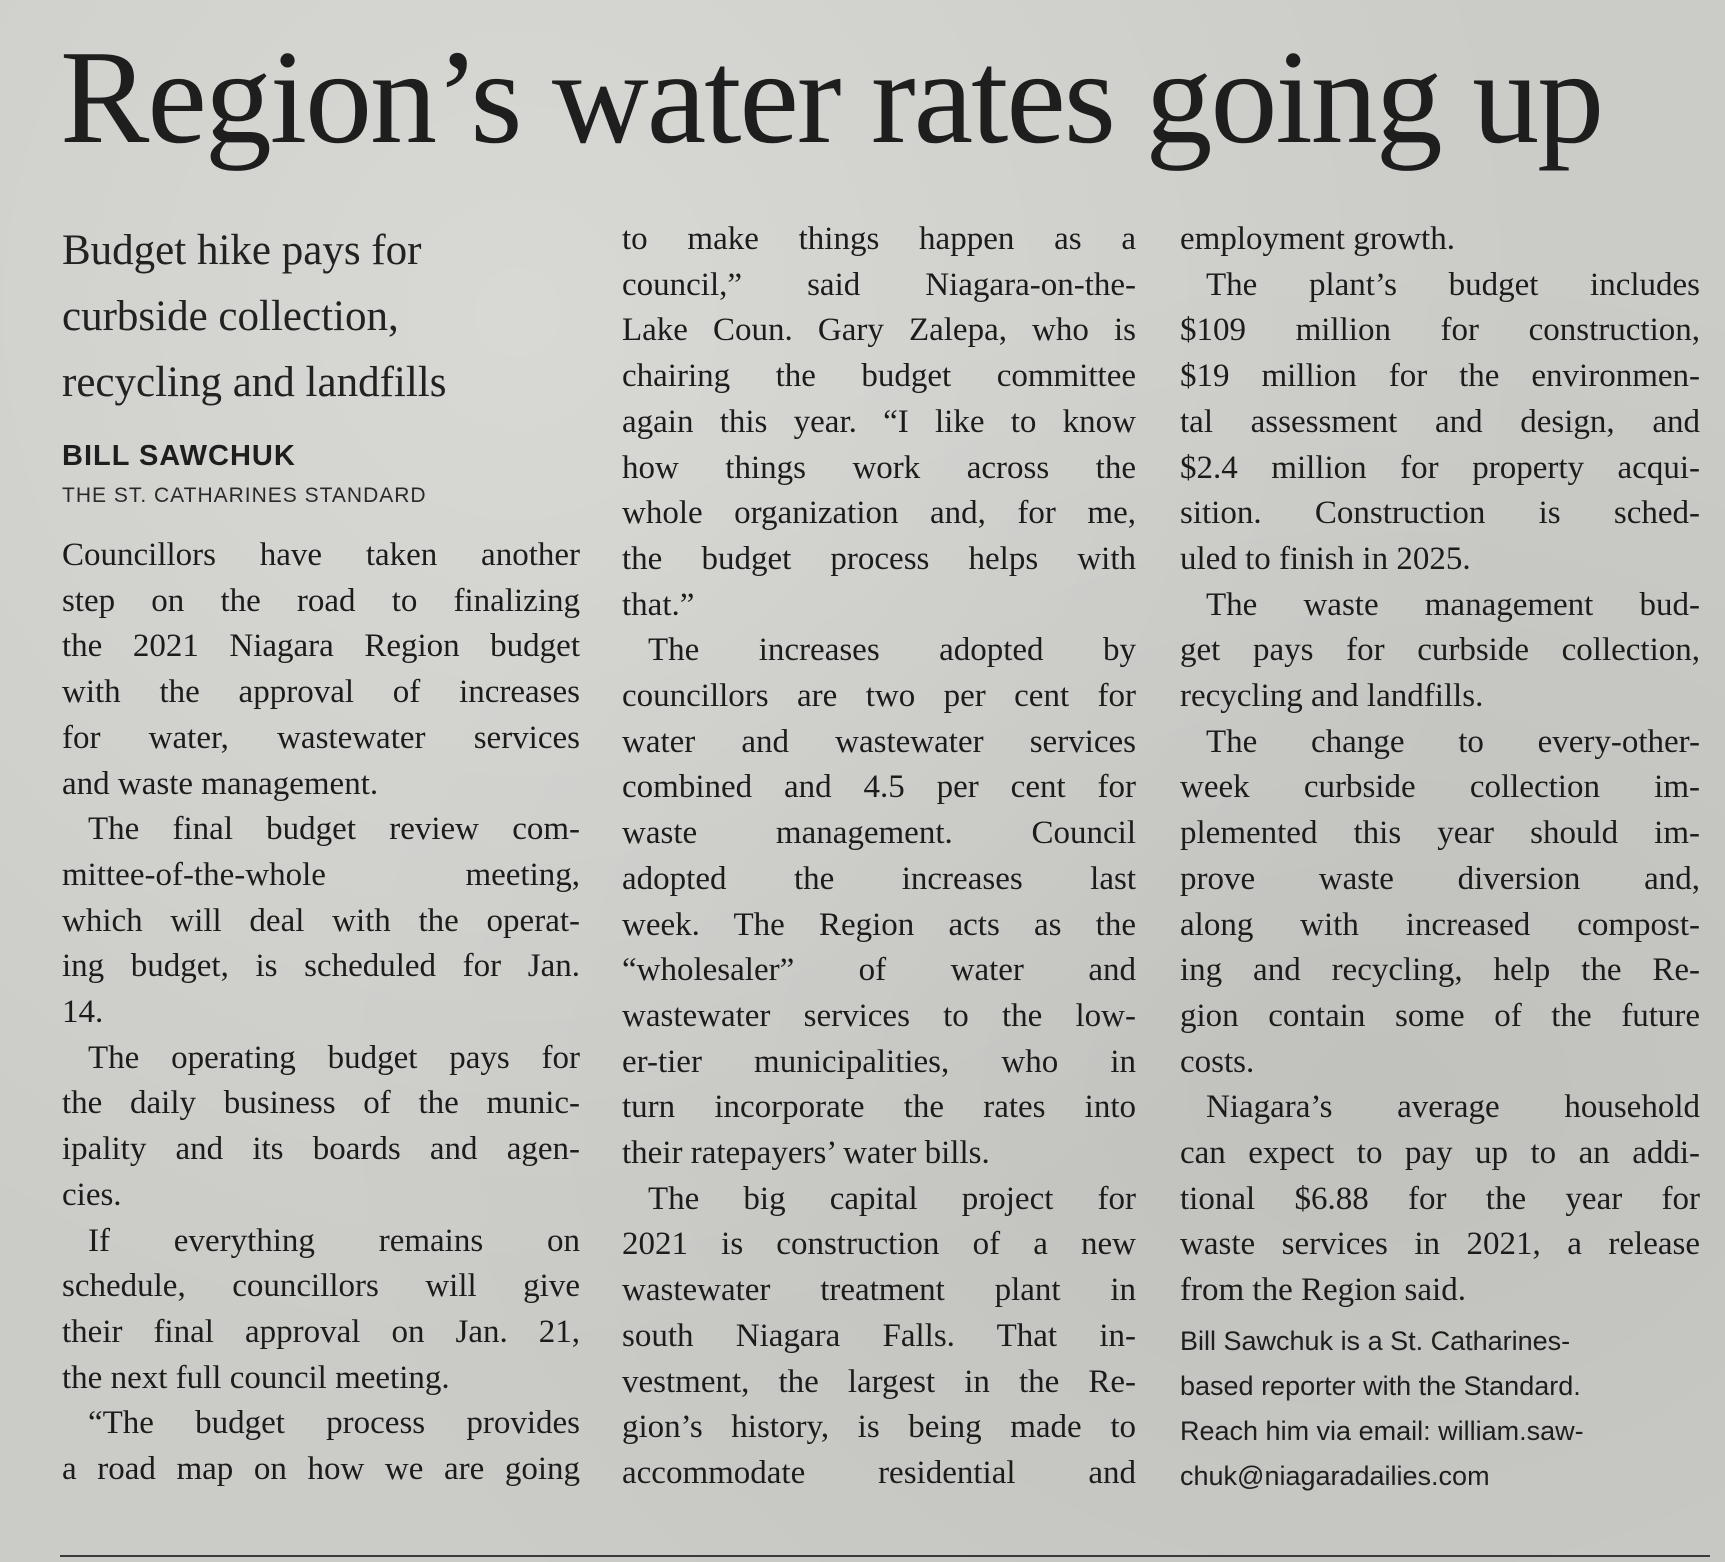  Describe the element at coordinates (334, 1423) in the screenshot. I see `body-text-line: “The budget process provides` at that location.